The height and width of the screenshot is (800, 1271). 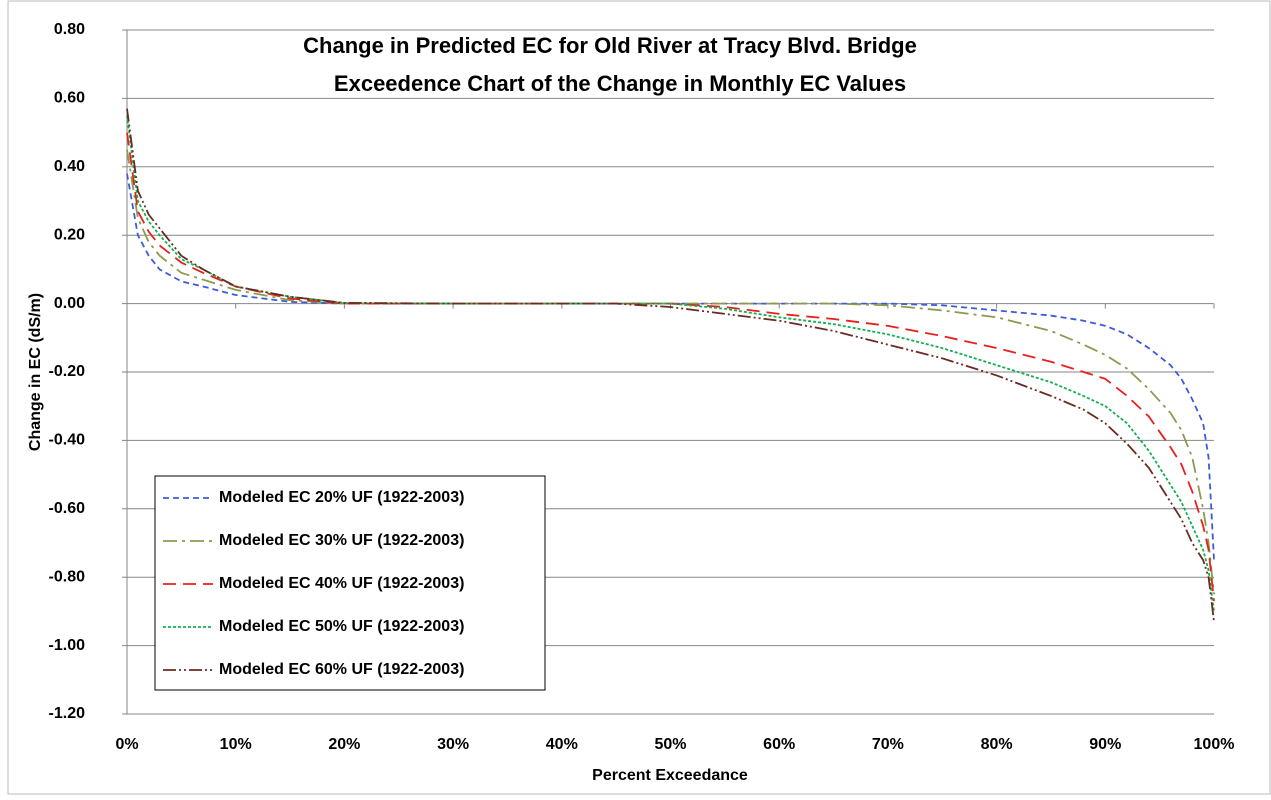 I want to click on y-tick-label: 0.60, so click(x=69, y=98).